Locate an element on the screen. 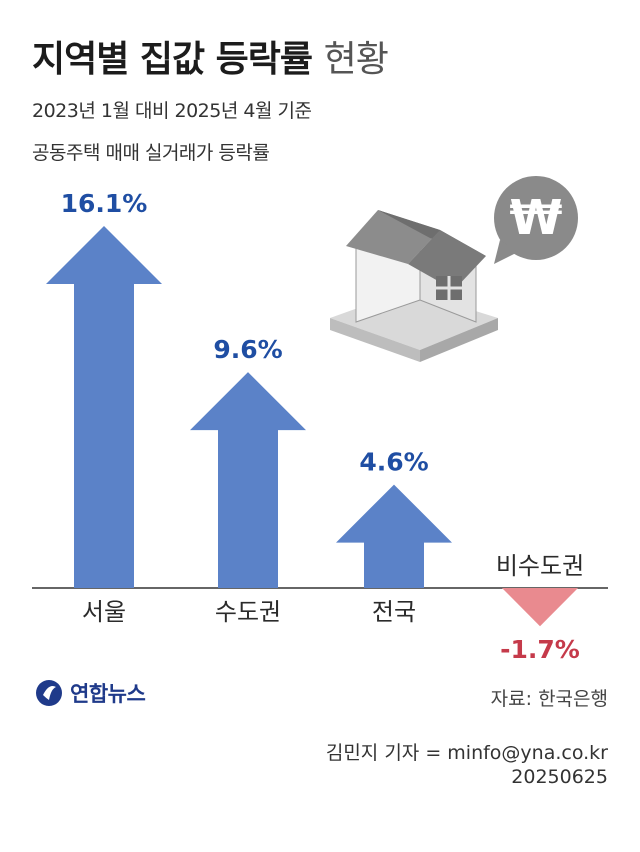  bar-nationwide is located at coordinates (394, 536).